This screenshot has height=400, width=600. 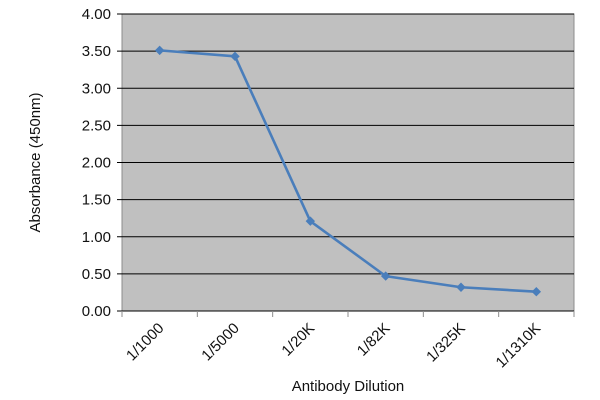 What do you see at coordinates (348, 314) in the screenshot?
I see `x-axis-ticks` at bounding box center [348, 314].